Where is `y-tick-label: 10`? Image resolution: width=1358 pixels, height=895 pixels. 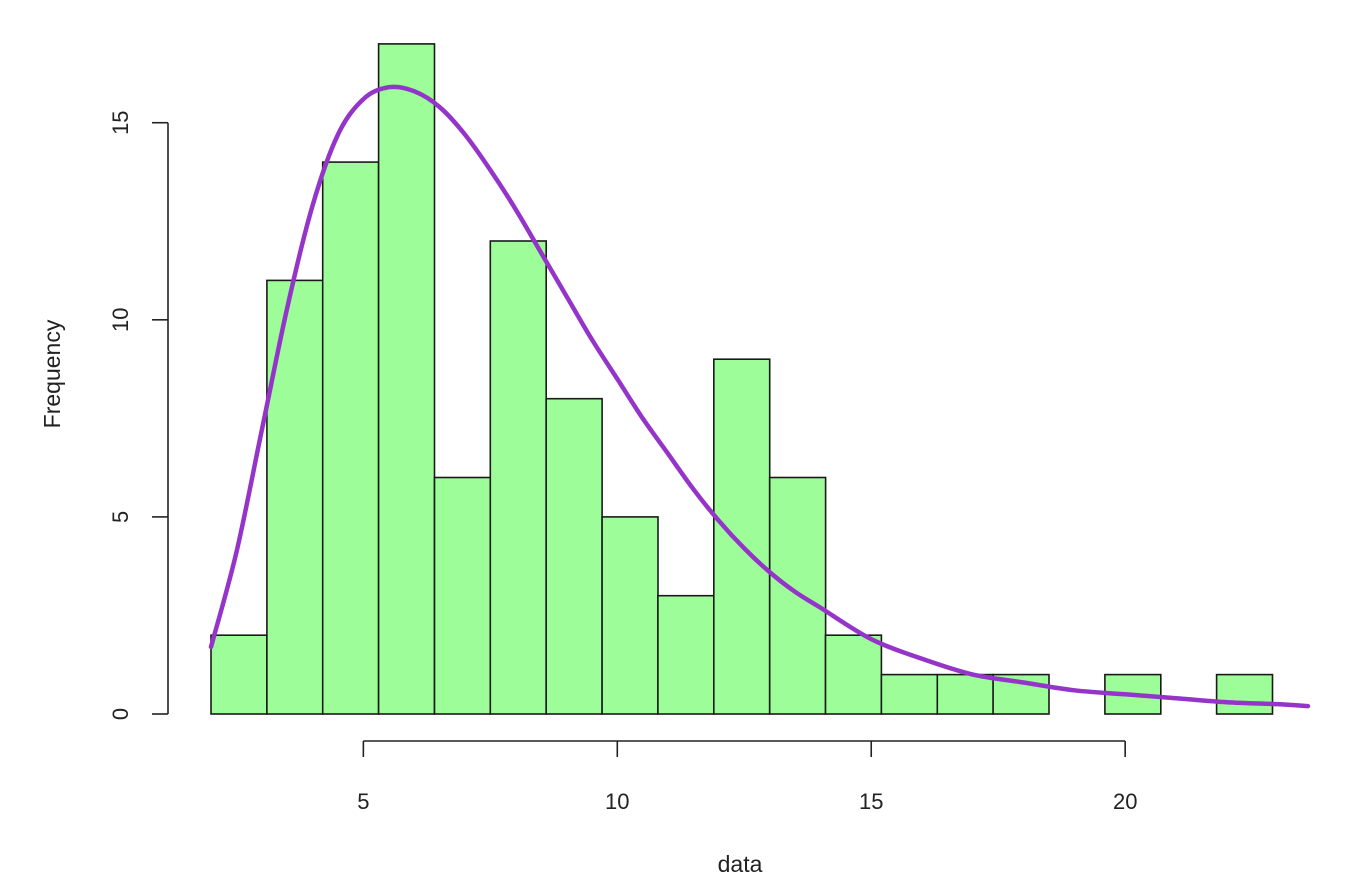 y-tick-label: 10 is located at coordinates (120, 320).